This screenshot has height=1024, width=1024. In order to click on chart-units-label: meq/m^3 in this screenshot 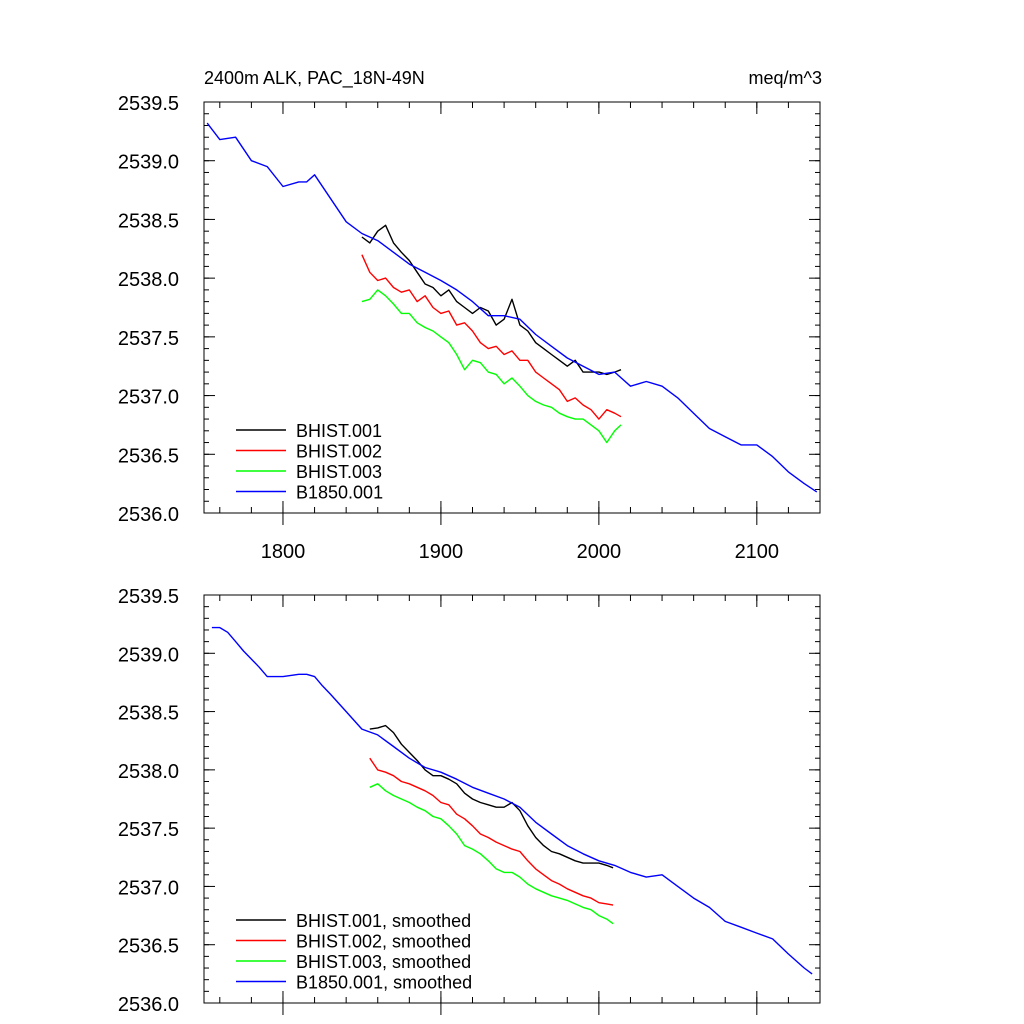, I will do `click(785, 78)`.